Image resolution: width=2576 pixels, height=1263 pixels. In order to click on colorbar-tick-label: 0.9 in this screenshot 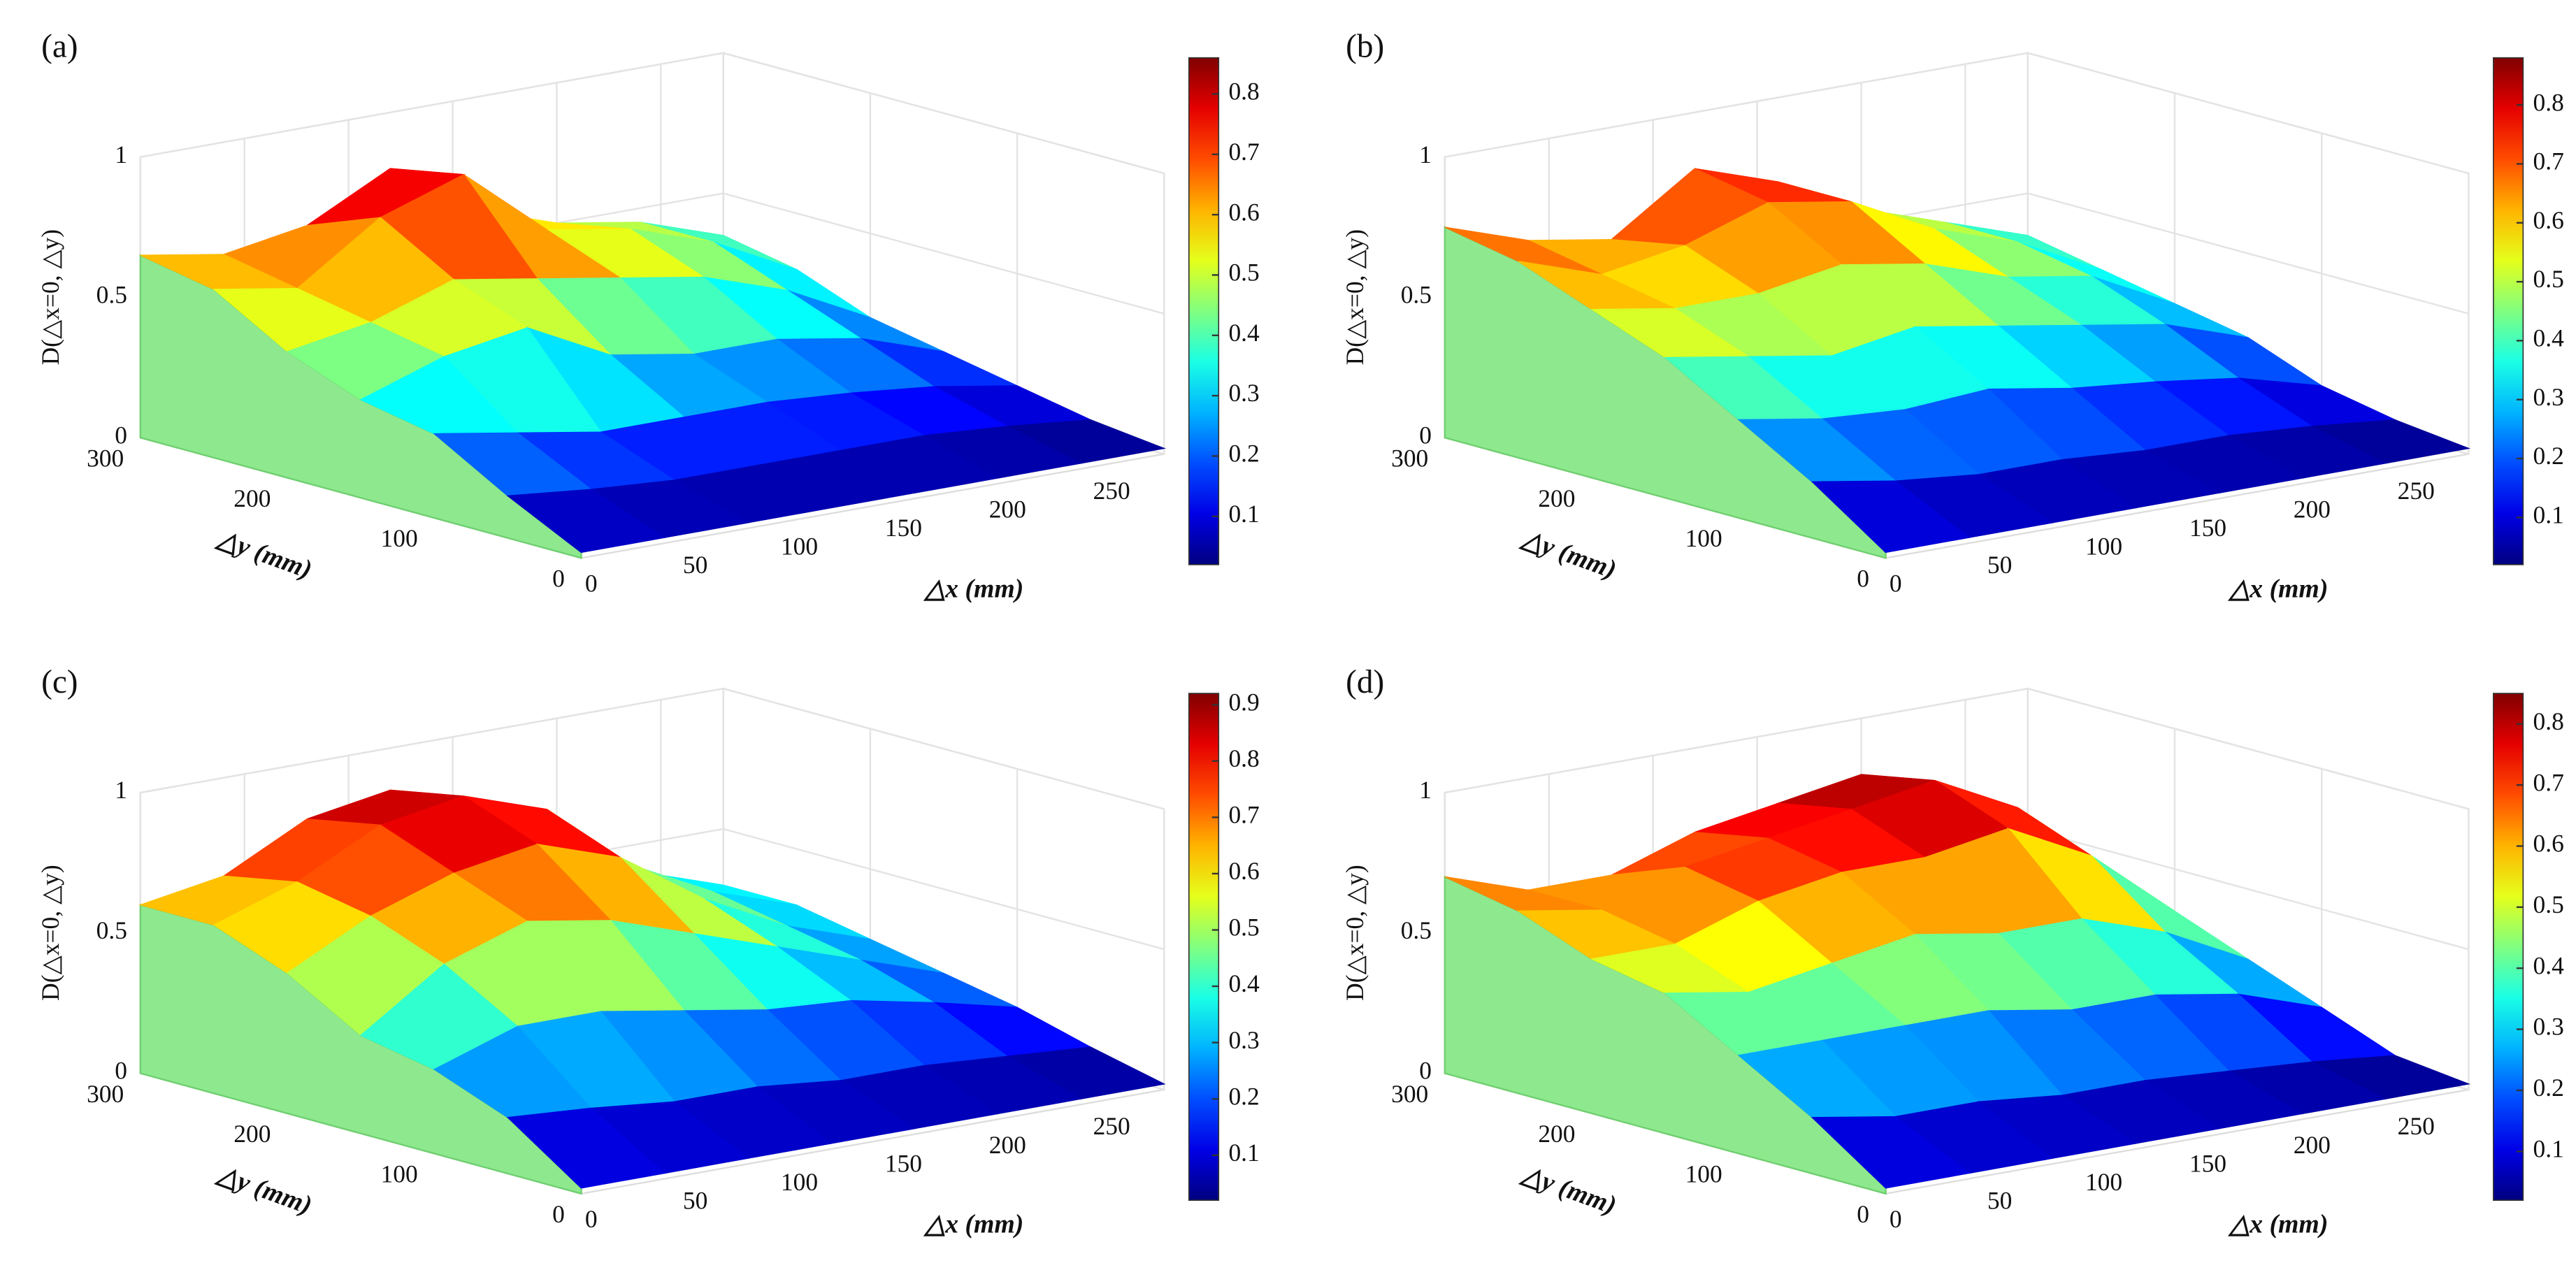, I will do `click(1243, 702)`.